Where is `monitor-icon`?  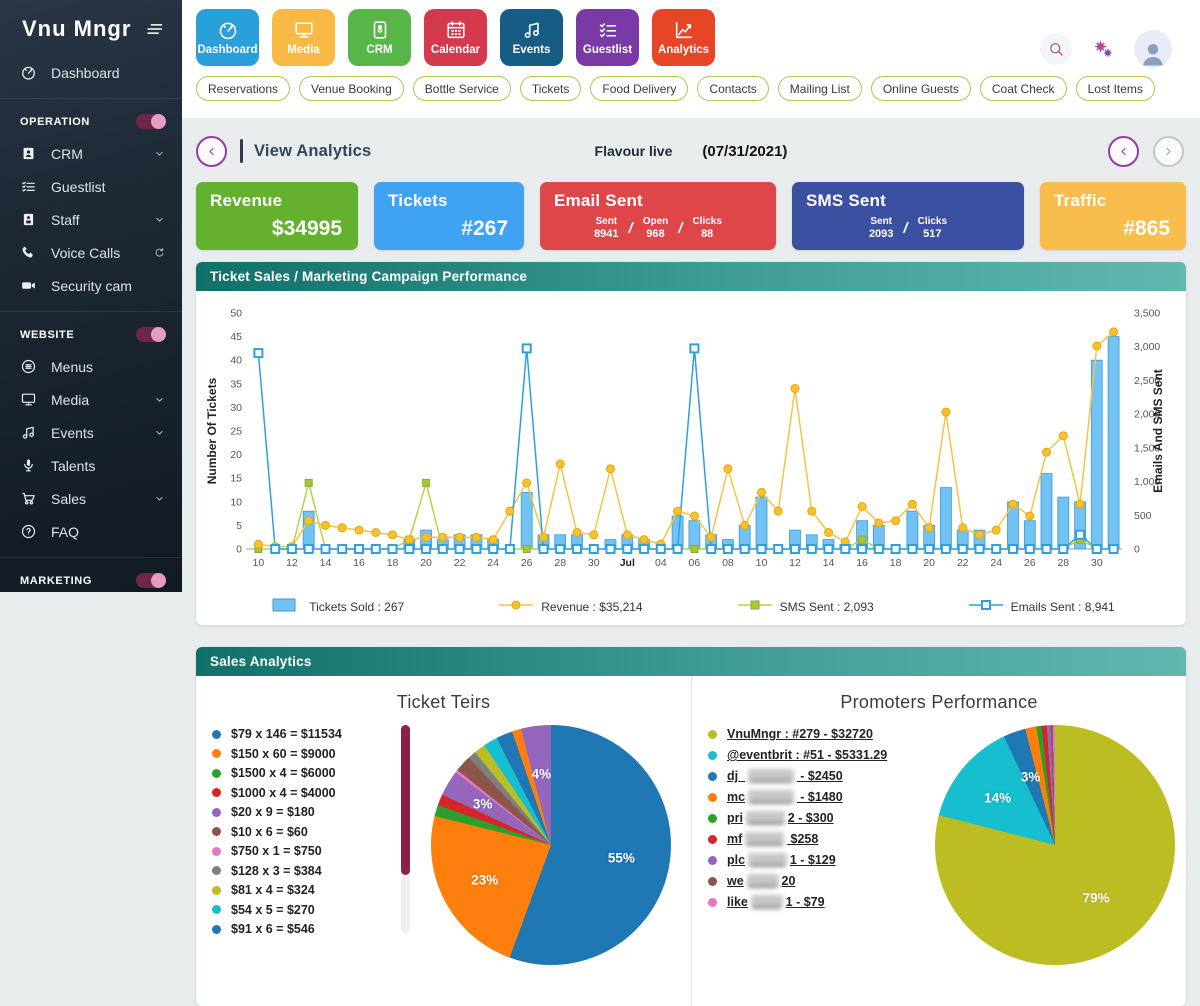
monitor-icon is located at coordinates (28, 399).